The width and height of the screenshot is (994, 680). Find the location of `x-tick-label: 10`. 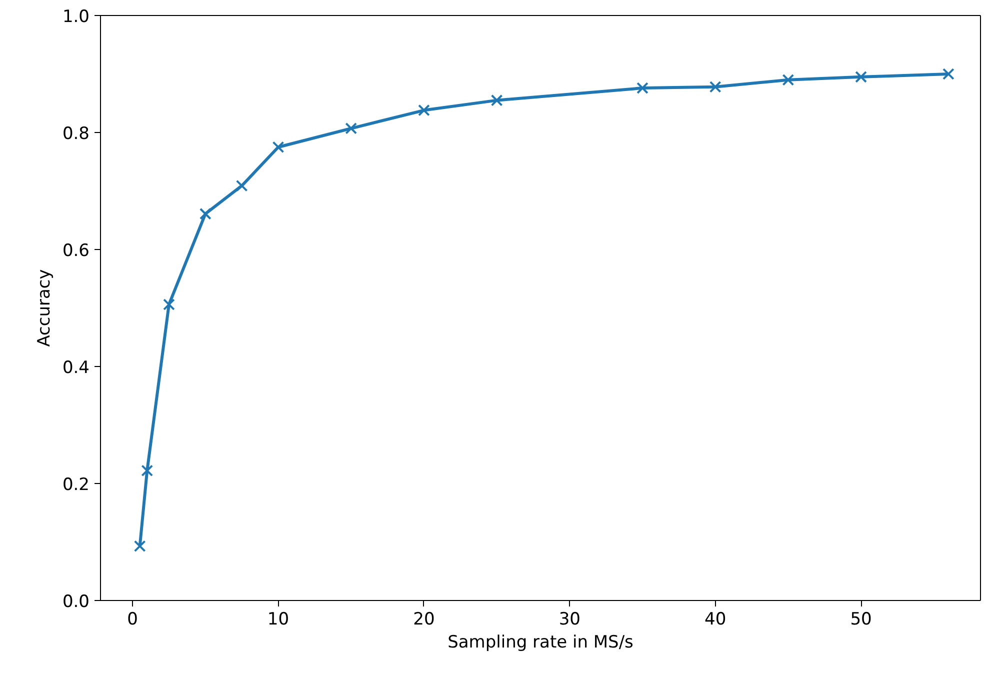

x-tick-label: 10 is located at coordinates (278, 620).